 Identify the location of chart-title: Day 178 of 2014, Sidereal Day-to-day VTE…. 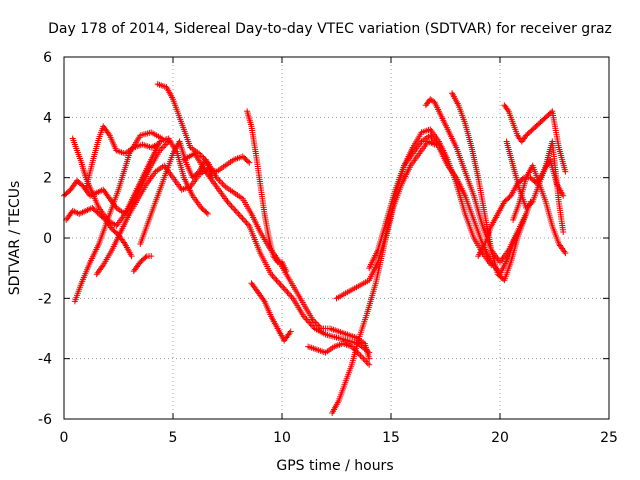
(330, 29).